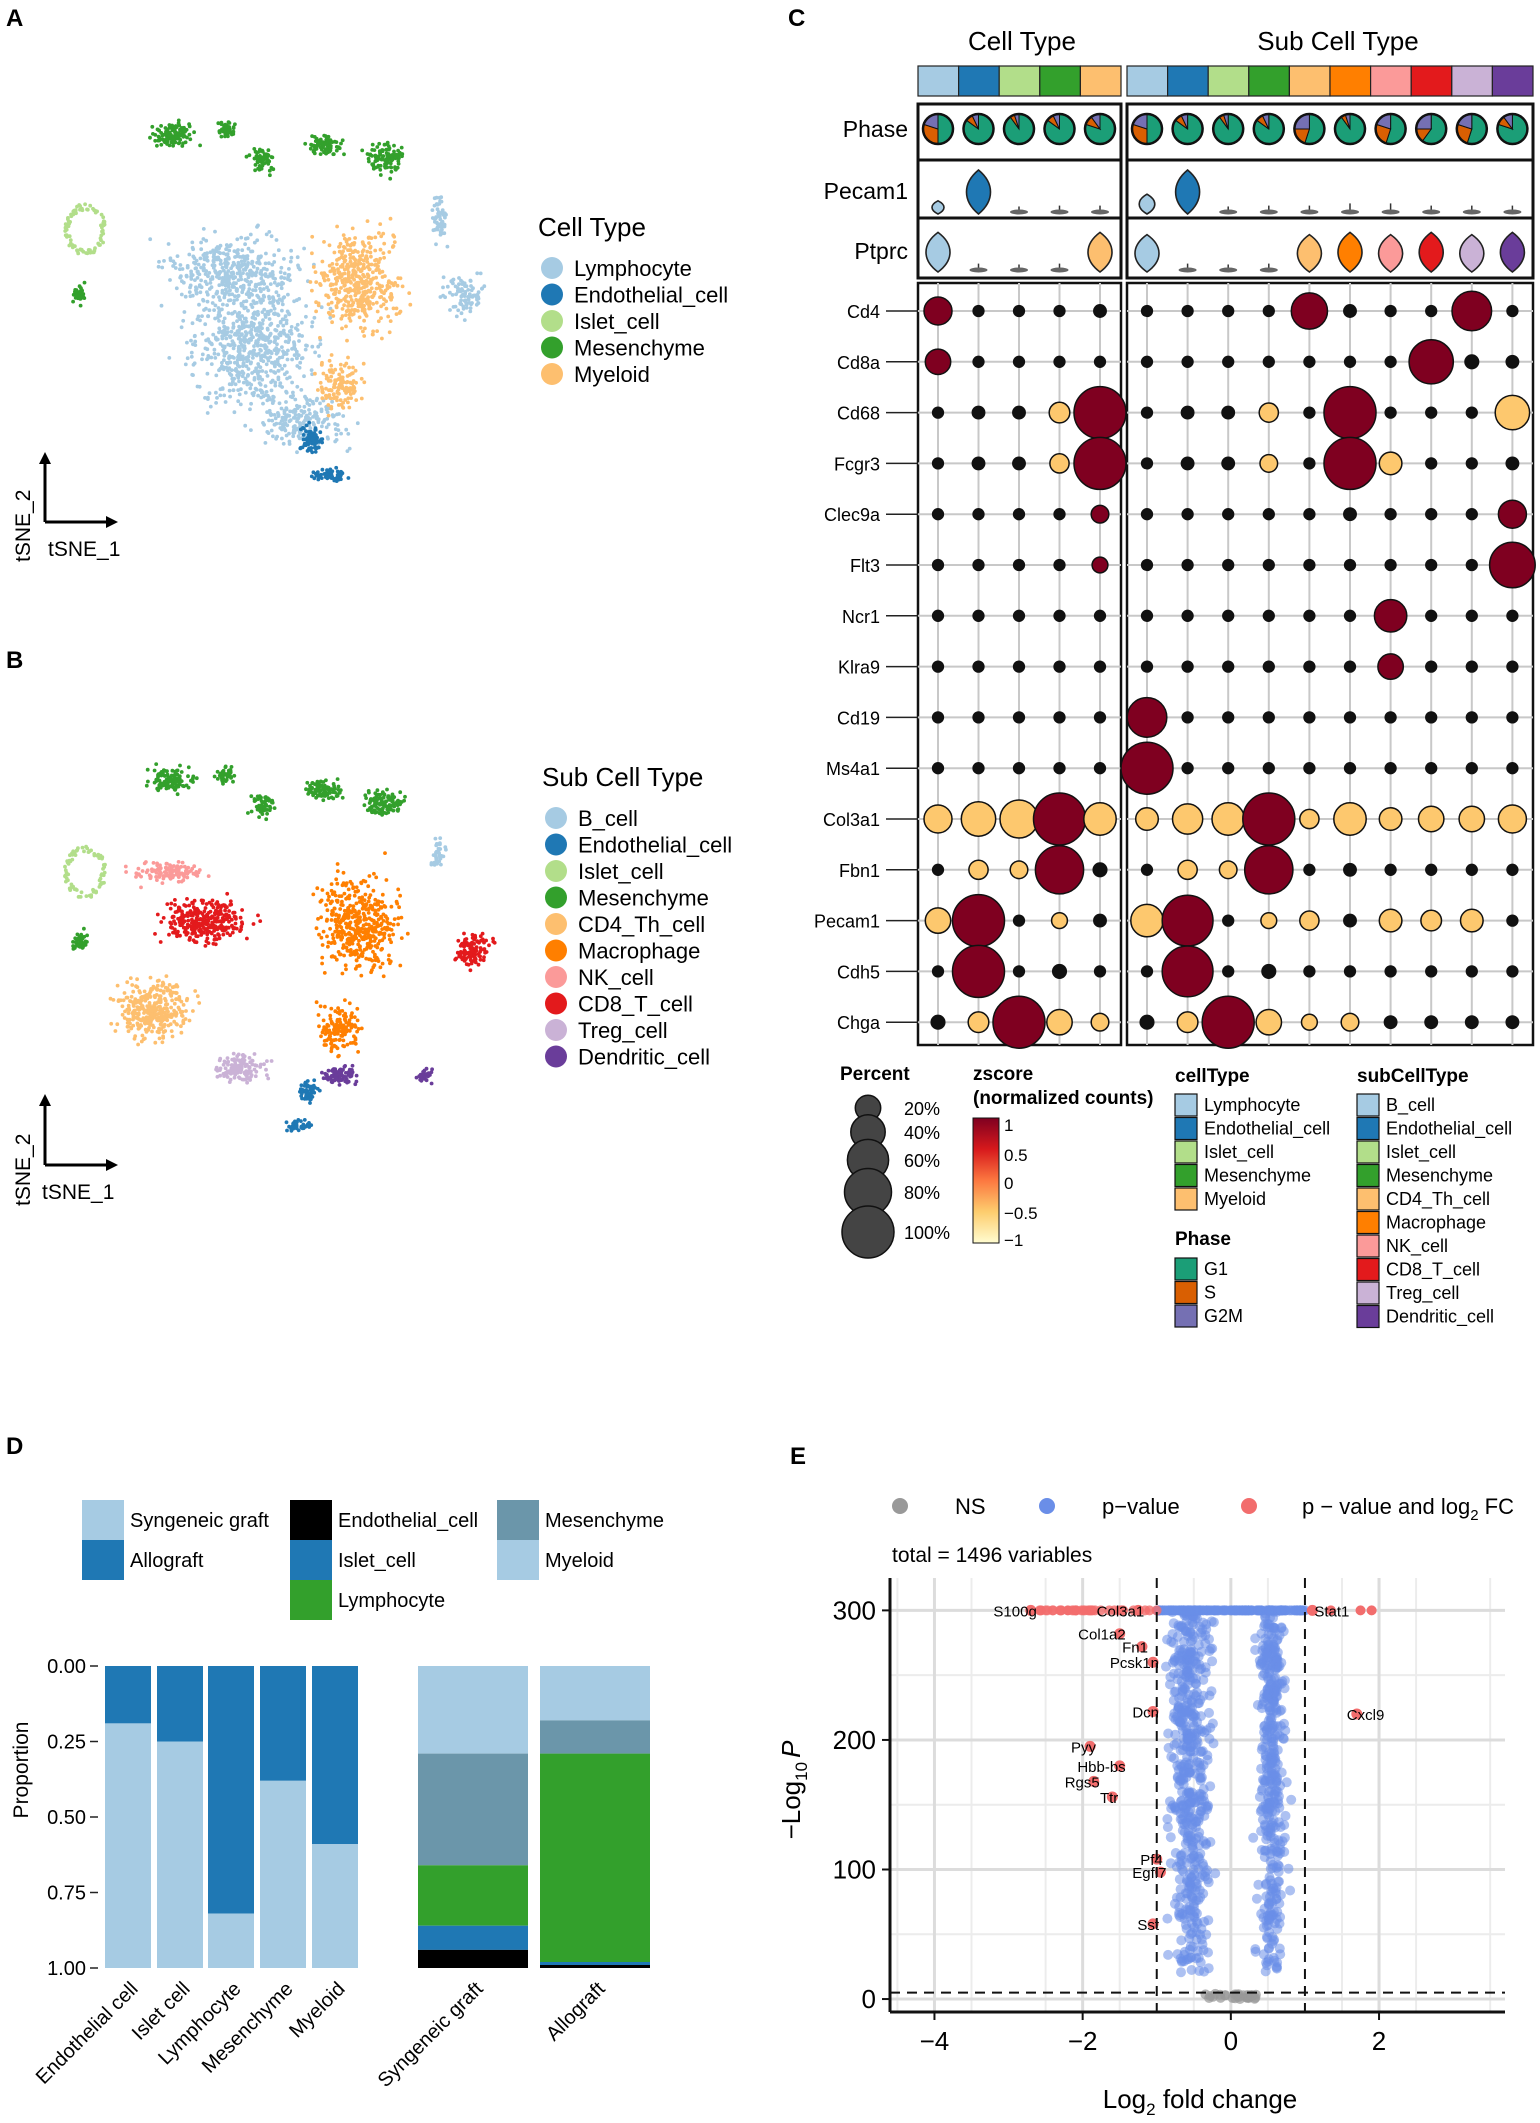 This screenshot has width=1540, height=2123. What do you see at coordinates (14, 660) in the screenshot?
I see `panel-label-b: B` at bounding box center [14, 660].